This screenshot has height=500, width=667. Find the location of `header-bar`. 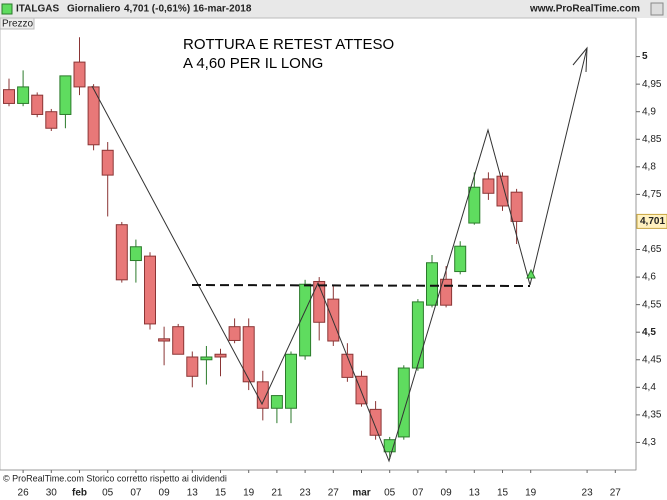

header-bar is located at coordinates (333, 9).